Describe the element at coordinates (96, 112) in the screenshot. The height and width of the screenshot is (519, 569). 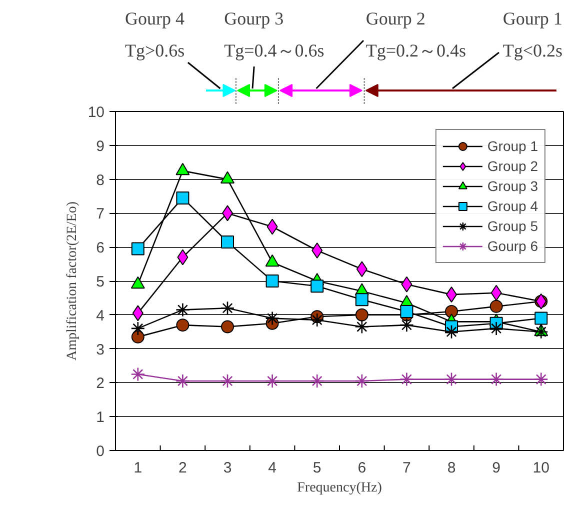
I see `y-tick-label: 10` at that location.